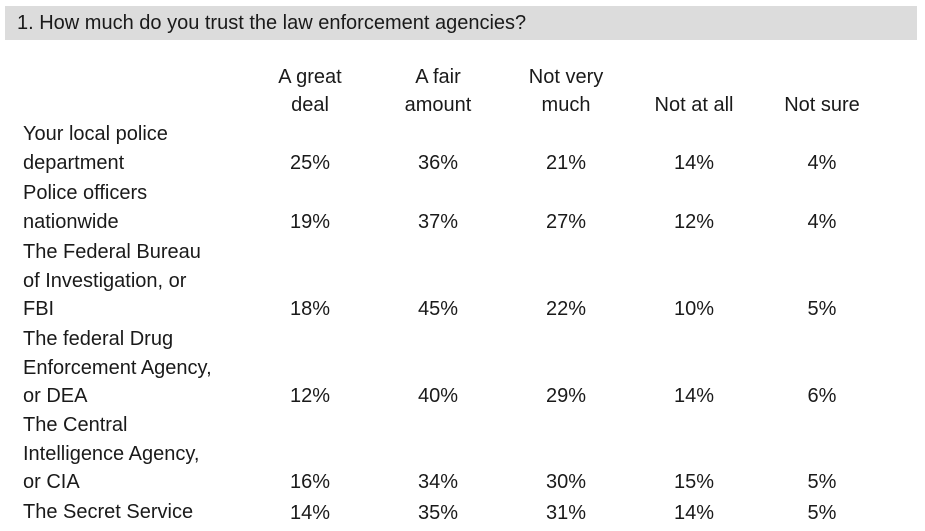 The height and width of the screenshot is (531, 925). Describe the element at coordinates (438, 395) in the screenshot. I see `value-cell: 40%` at that location.